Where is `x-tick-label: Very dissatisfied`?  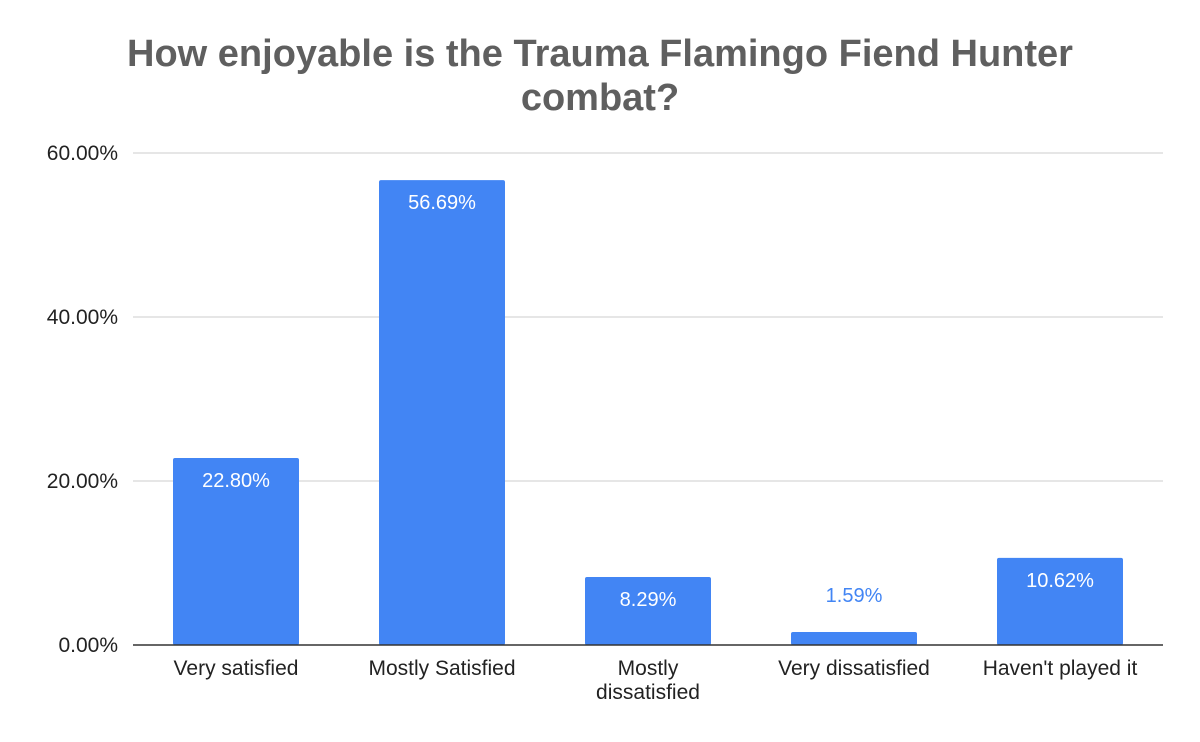 x-tick-label: Very dissatisfied is located at coordinates (854, 668).